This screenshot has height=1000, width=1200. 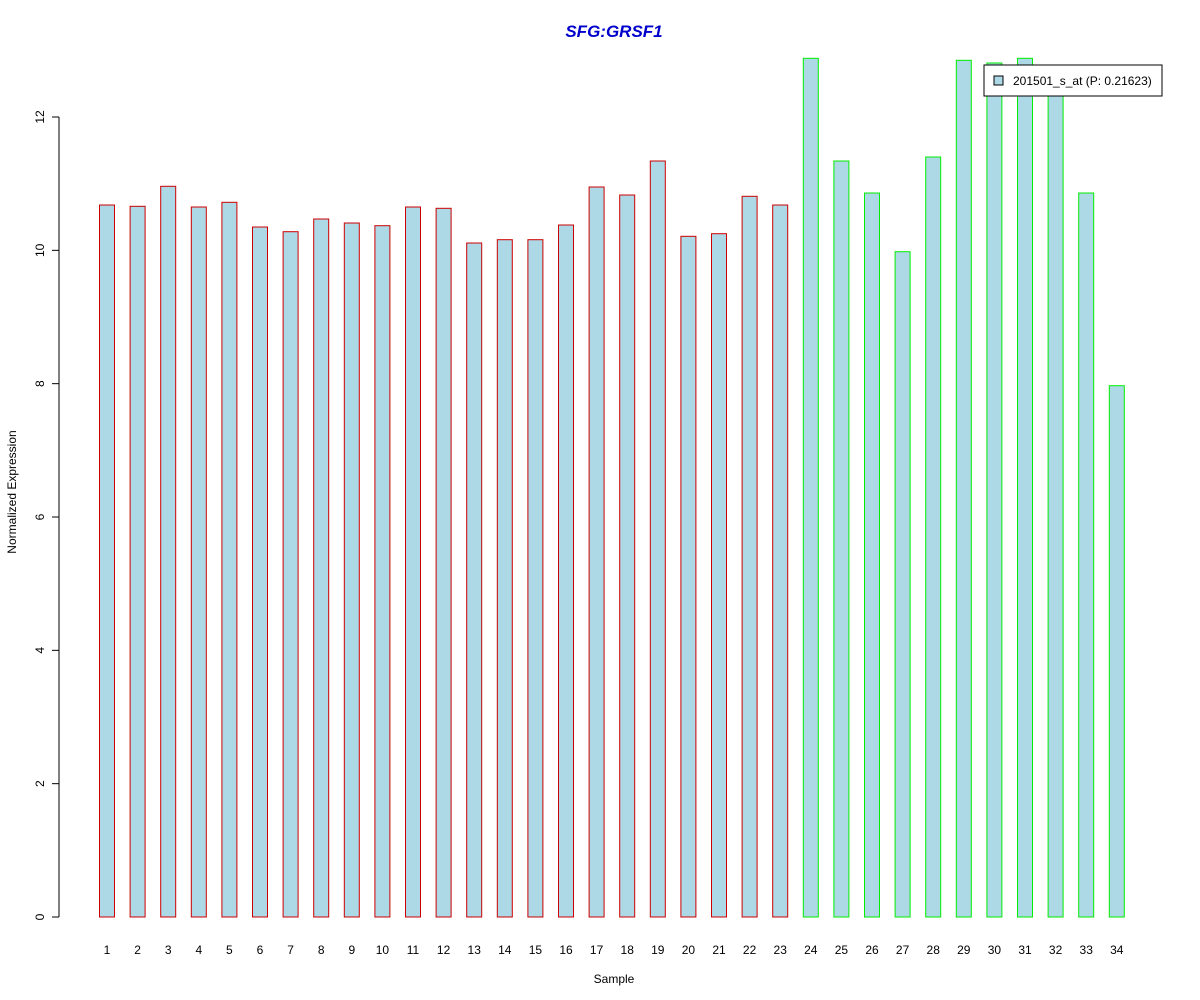 What do you see at coordinates (689, 950) in the screenshot?
I see `x-tick-label: 20` at bounding box center [689, 950].